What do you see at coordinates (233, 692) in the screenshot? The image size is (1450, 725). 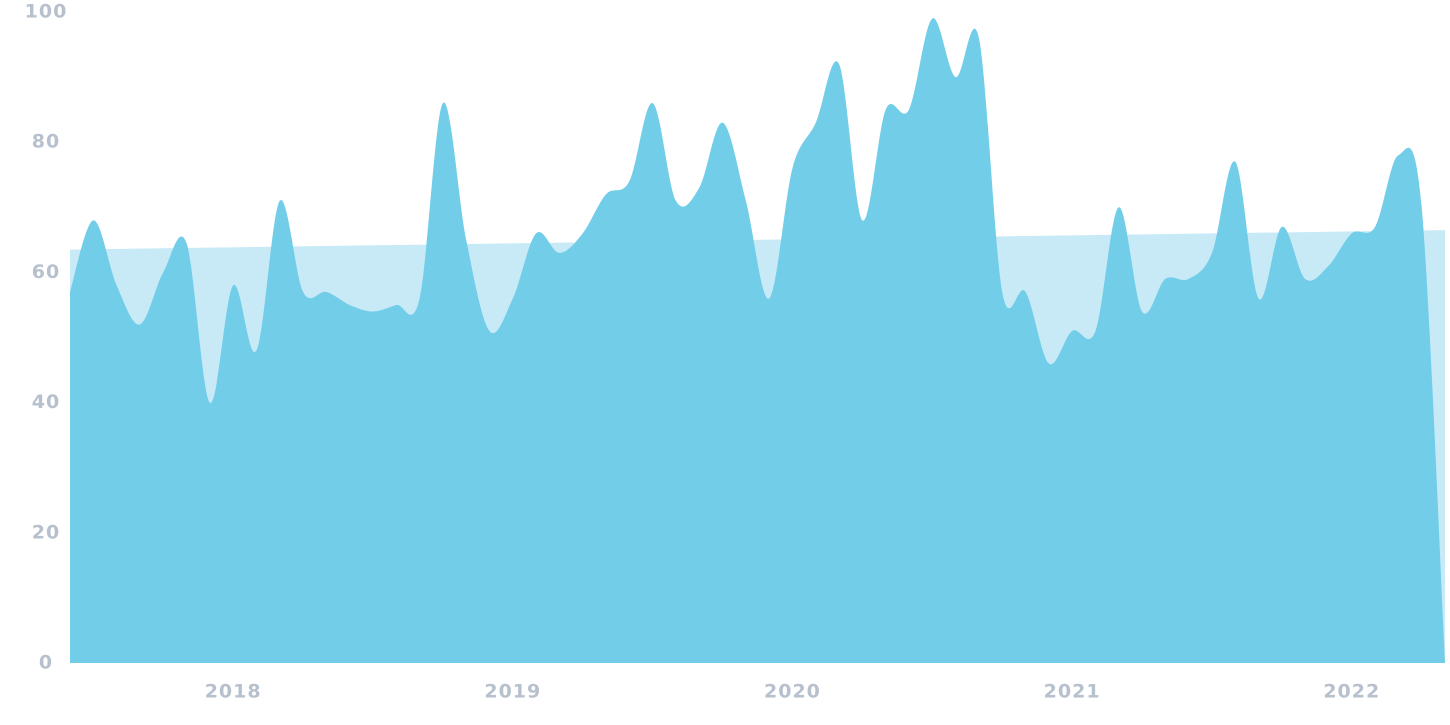 I see `x-tick-label: 2018` at bounding box center [233, 692].